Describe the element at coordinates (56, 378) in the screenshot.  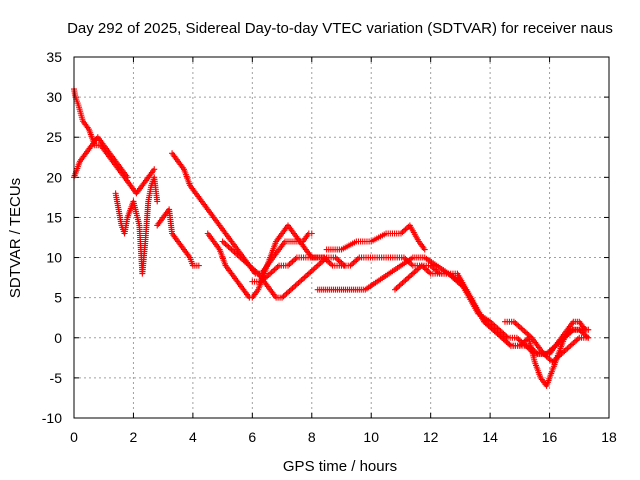
I see `y-tick-label: -5` at that location.